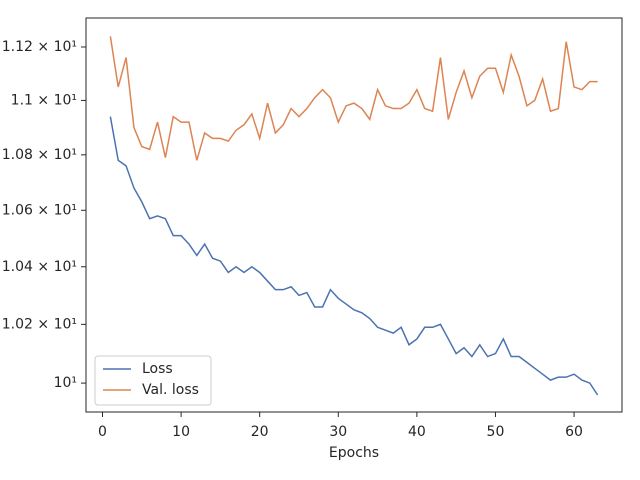  I want to click on y-tick-label: 10¹, so click(65, 383).